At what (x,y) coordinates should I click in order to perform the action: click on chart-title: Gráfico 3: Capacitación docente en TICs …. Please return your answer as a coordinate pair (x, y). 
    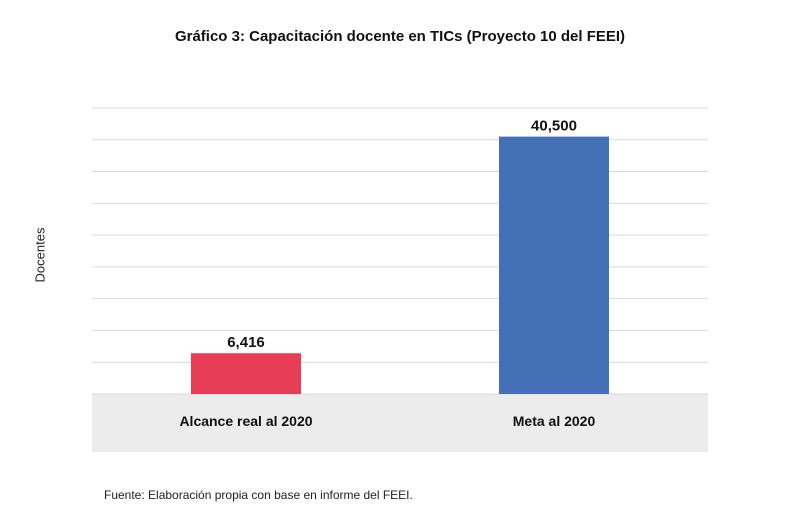
    Looking at the image, I should click on (400, 36).